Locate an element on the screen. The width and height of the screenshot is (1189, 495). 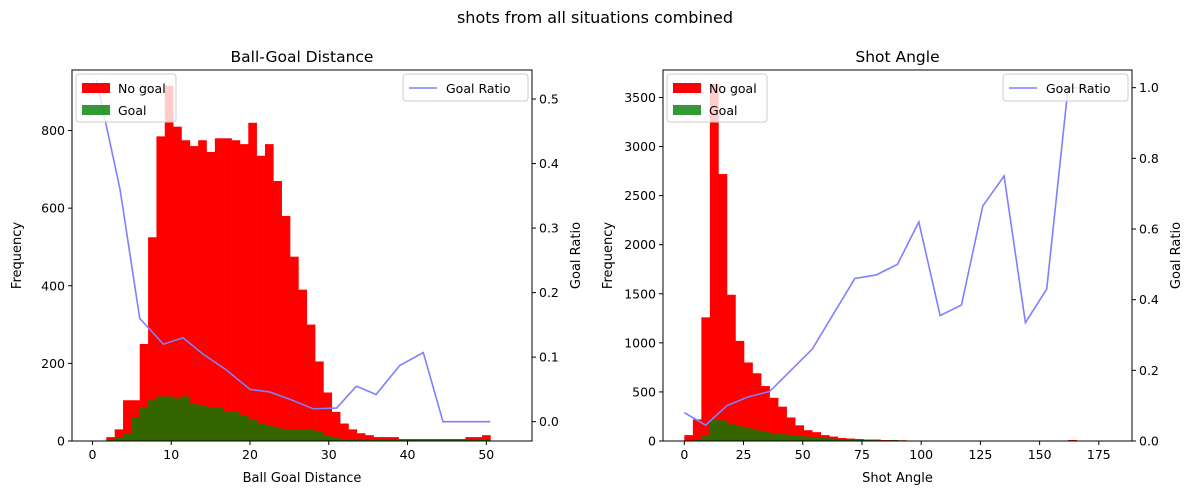
legend-right: Goal Ratio is located at coordinates (465, 87).